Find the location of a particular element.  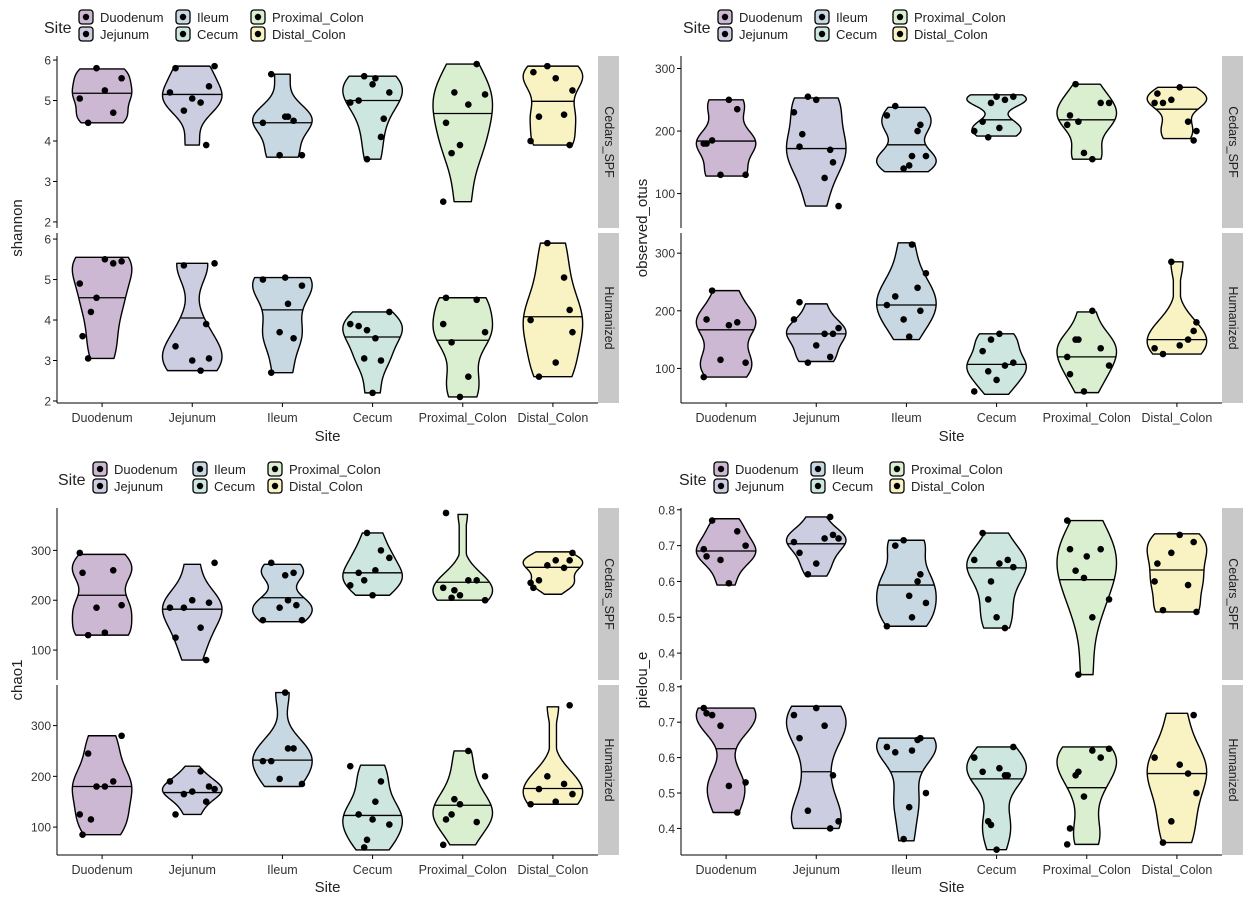

y-tick-label: 0.6 is located at coordinates (666, 758).